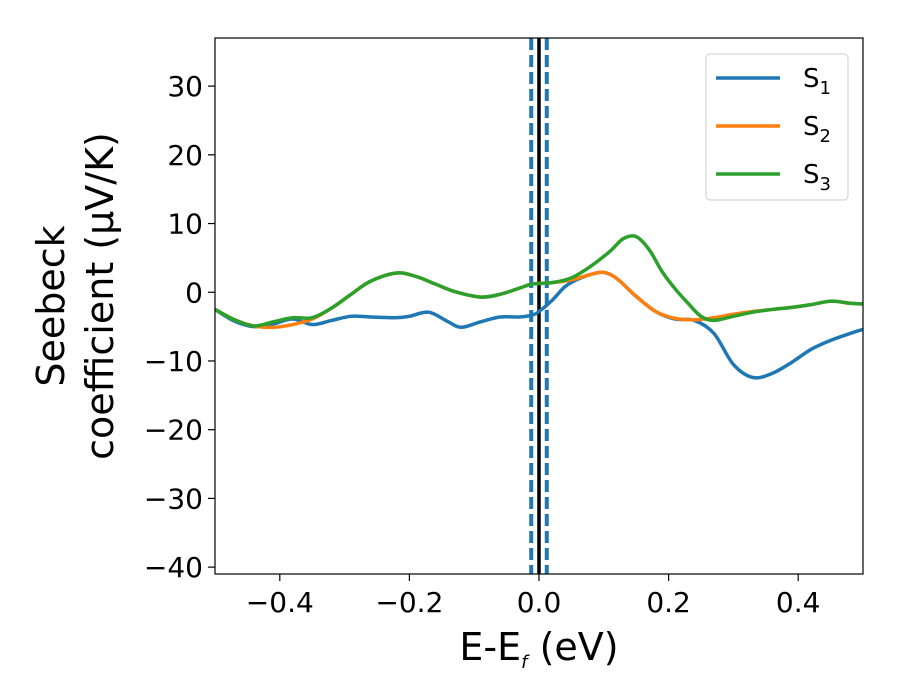  I want to click on y-tick-label: 30, so click(185, 86).